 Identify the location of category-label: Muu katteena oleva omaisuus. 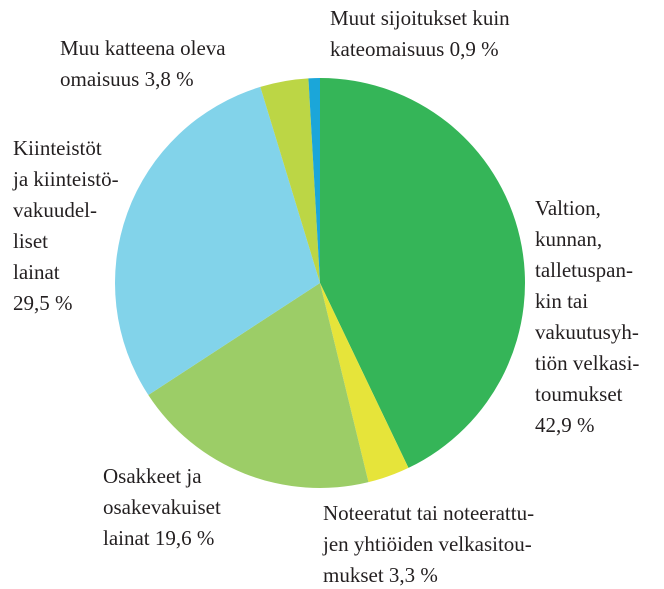
(143, 63).